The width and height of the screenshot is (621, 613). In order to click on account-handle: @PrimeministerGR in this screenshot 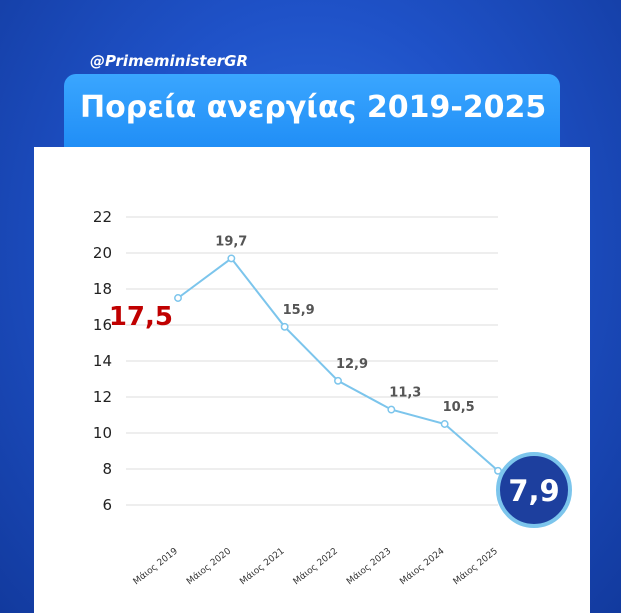, I will do `click(169, 61)`.